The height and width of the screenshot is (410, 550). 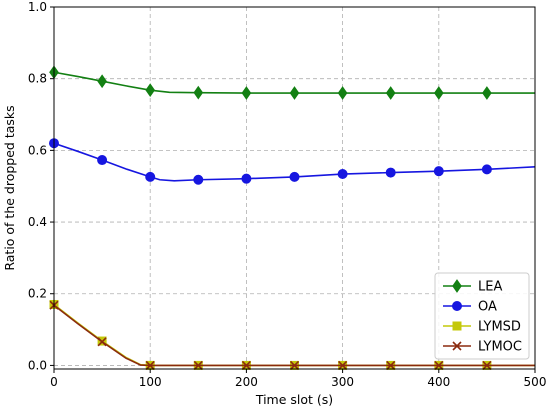 What do you see at coordinates (438, 382) in the screenshot?
I see `x-tick-label: 400` at bounding box center [438, 382].